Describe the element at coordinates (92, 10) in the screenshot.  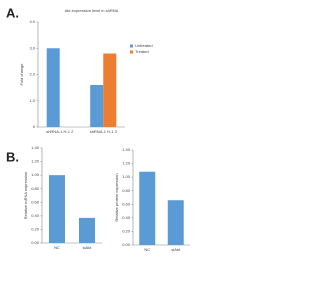
I see `chart-title: Akt expression level in shRNA` at that location.